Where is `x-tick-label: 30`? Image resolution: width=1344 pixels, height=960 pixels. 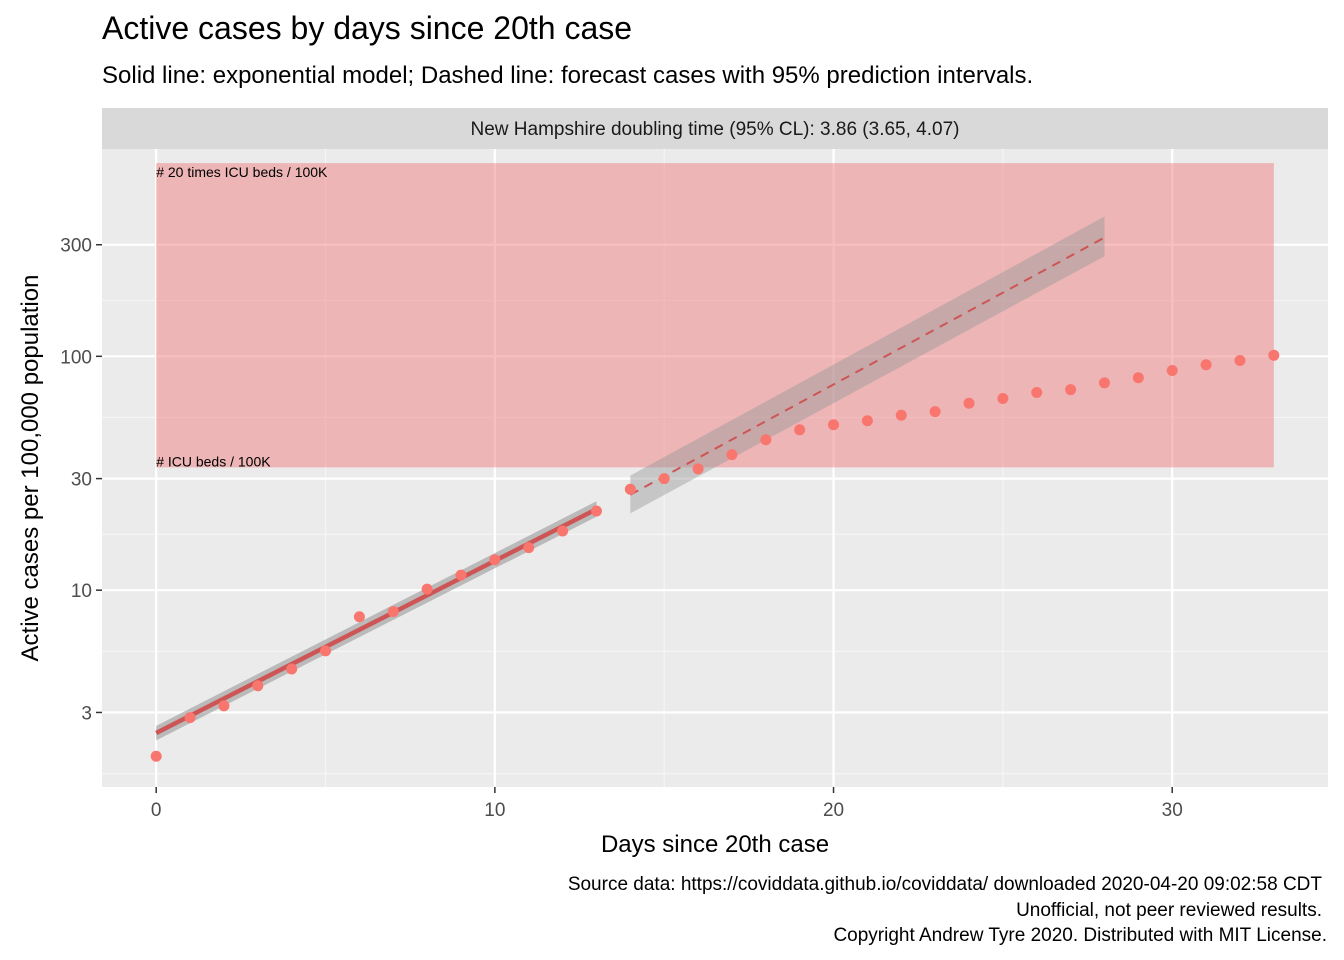
x-tick-label: 30 is located at coordinates (1172, 810).